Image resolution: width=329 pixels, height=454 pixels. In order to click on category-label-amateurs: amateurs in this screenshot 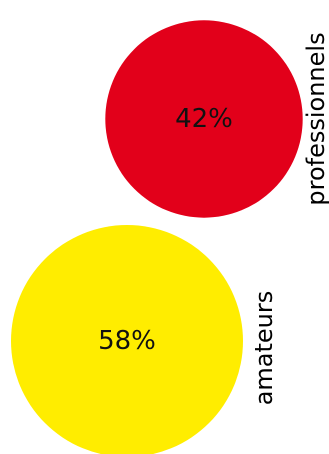, I will do `click(264, 348)`.